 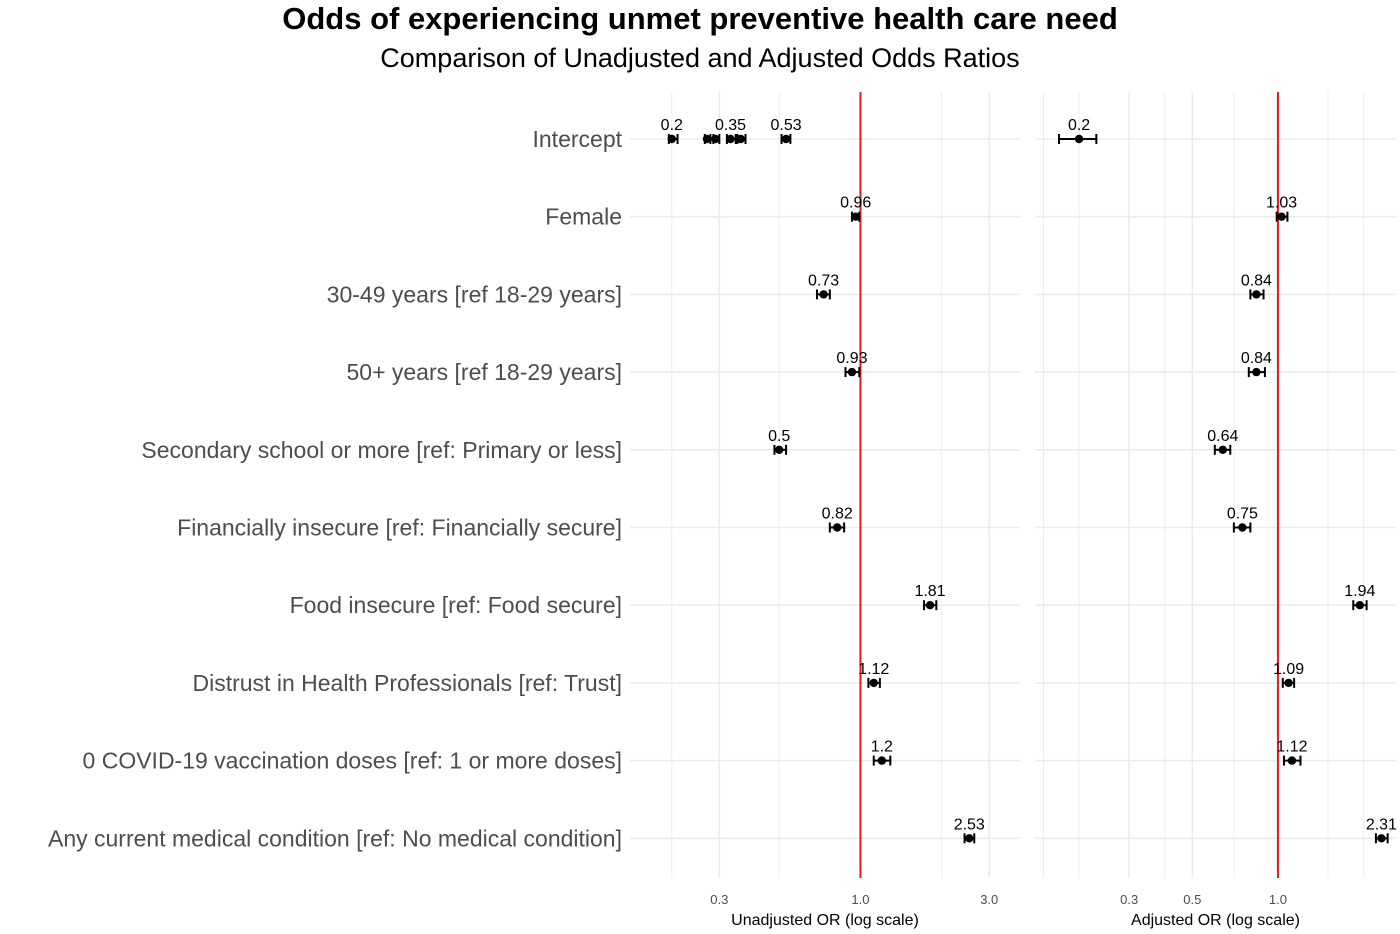 I want to click on category-label: Food insecure [ref: Food secure], so click(x=456, y=605).